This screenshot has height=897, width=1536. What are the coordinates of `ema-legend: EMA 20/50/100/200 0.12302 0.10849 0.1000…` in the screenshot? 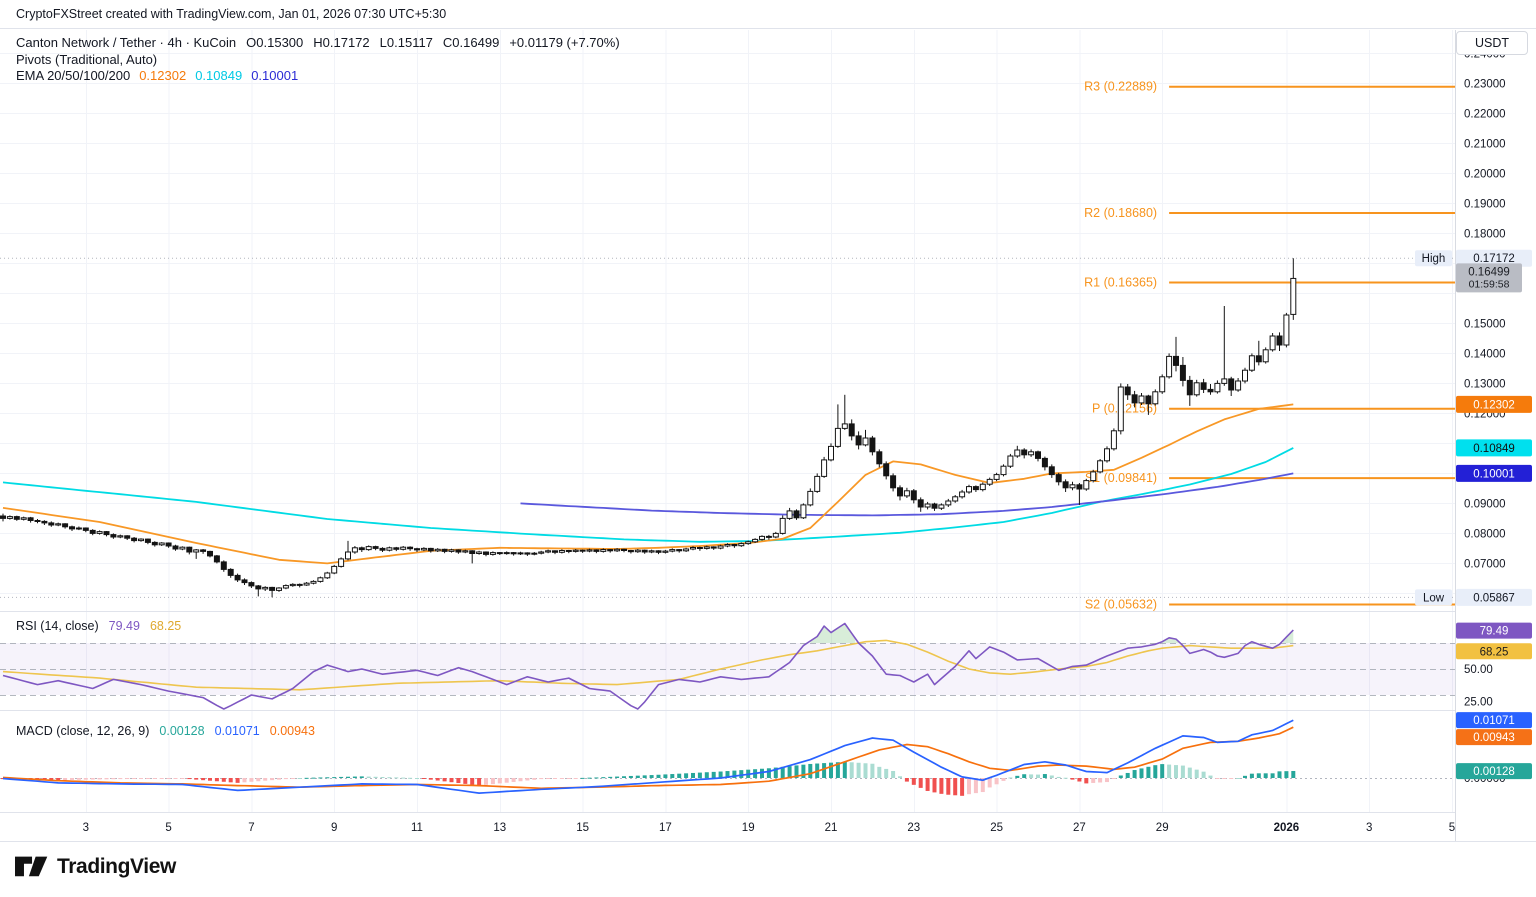 It's located at (318, 75).